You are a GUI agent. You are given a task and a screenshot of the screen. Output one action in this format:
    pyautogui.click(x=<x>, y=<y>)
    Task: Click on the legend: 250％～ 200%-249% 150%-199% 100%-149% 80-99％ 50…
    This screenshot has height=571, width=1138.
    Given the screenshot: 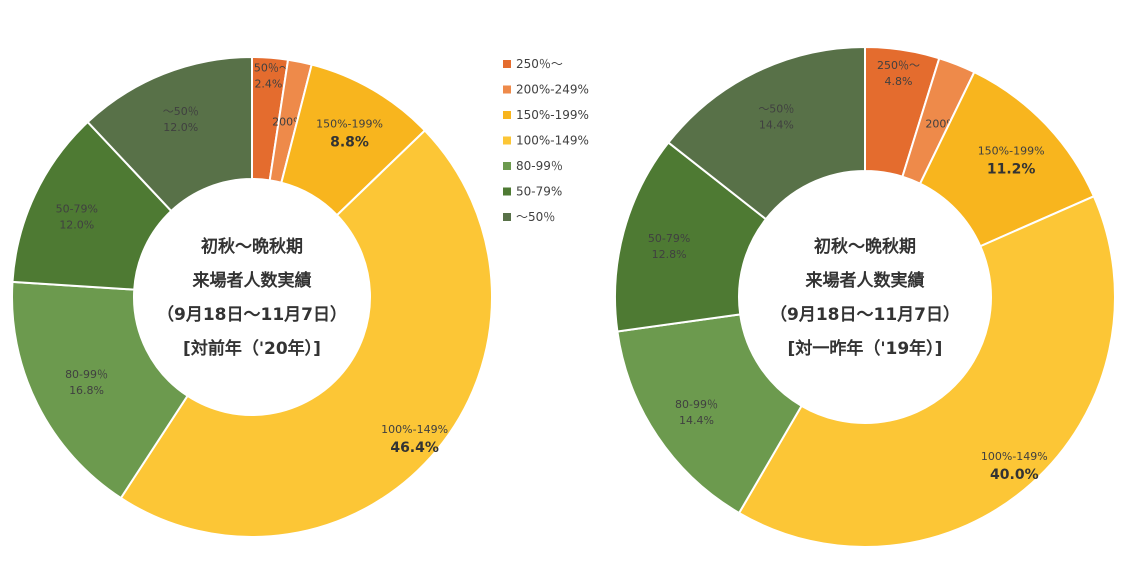 What is the action you would take?
    pyautogui.click(x=546, y=140)
    